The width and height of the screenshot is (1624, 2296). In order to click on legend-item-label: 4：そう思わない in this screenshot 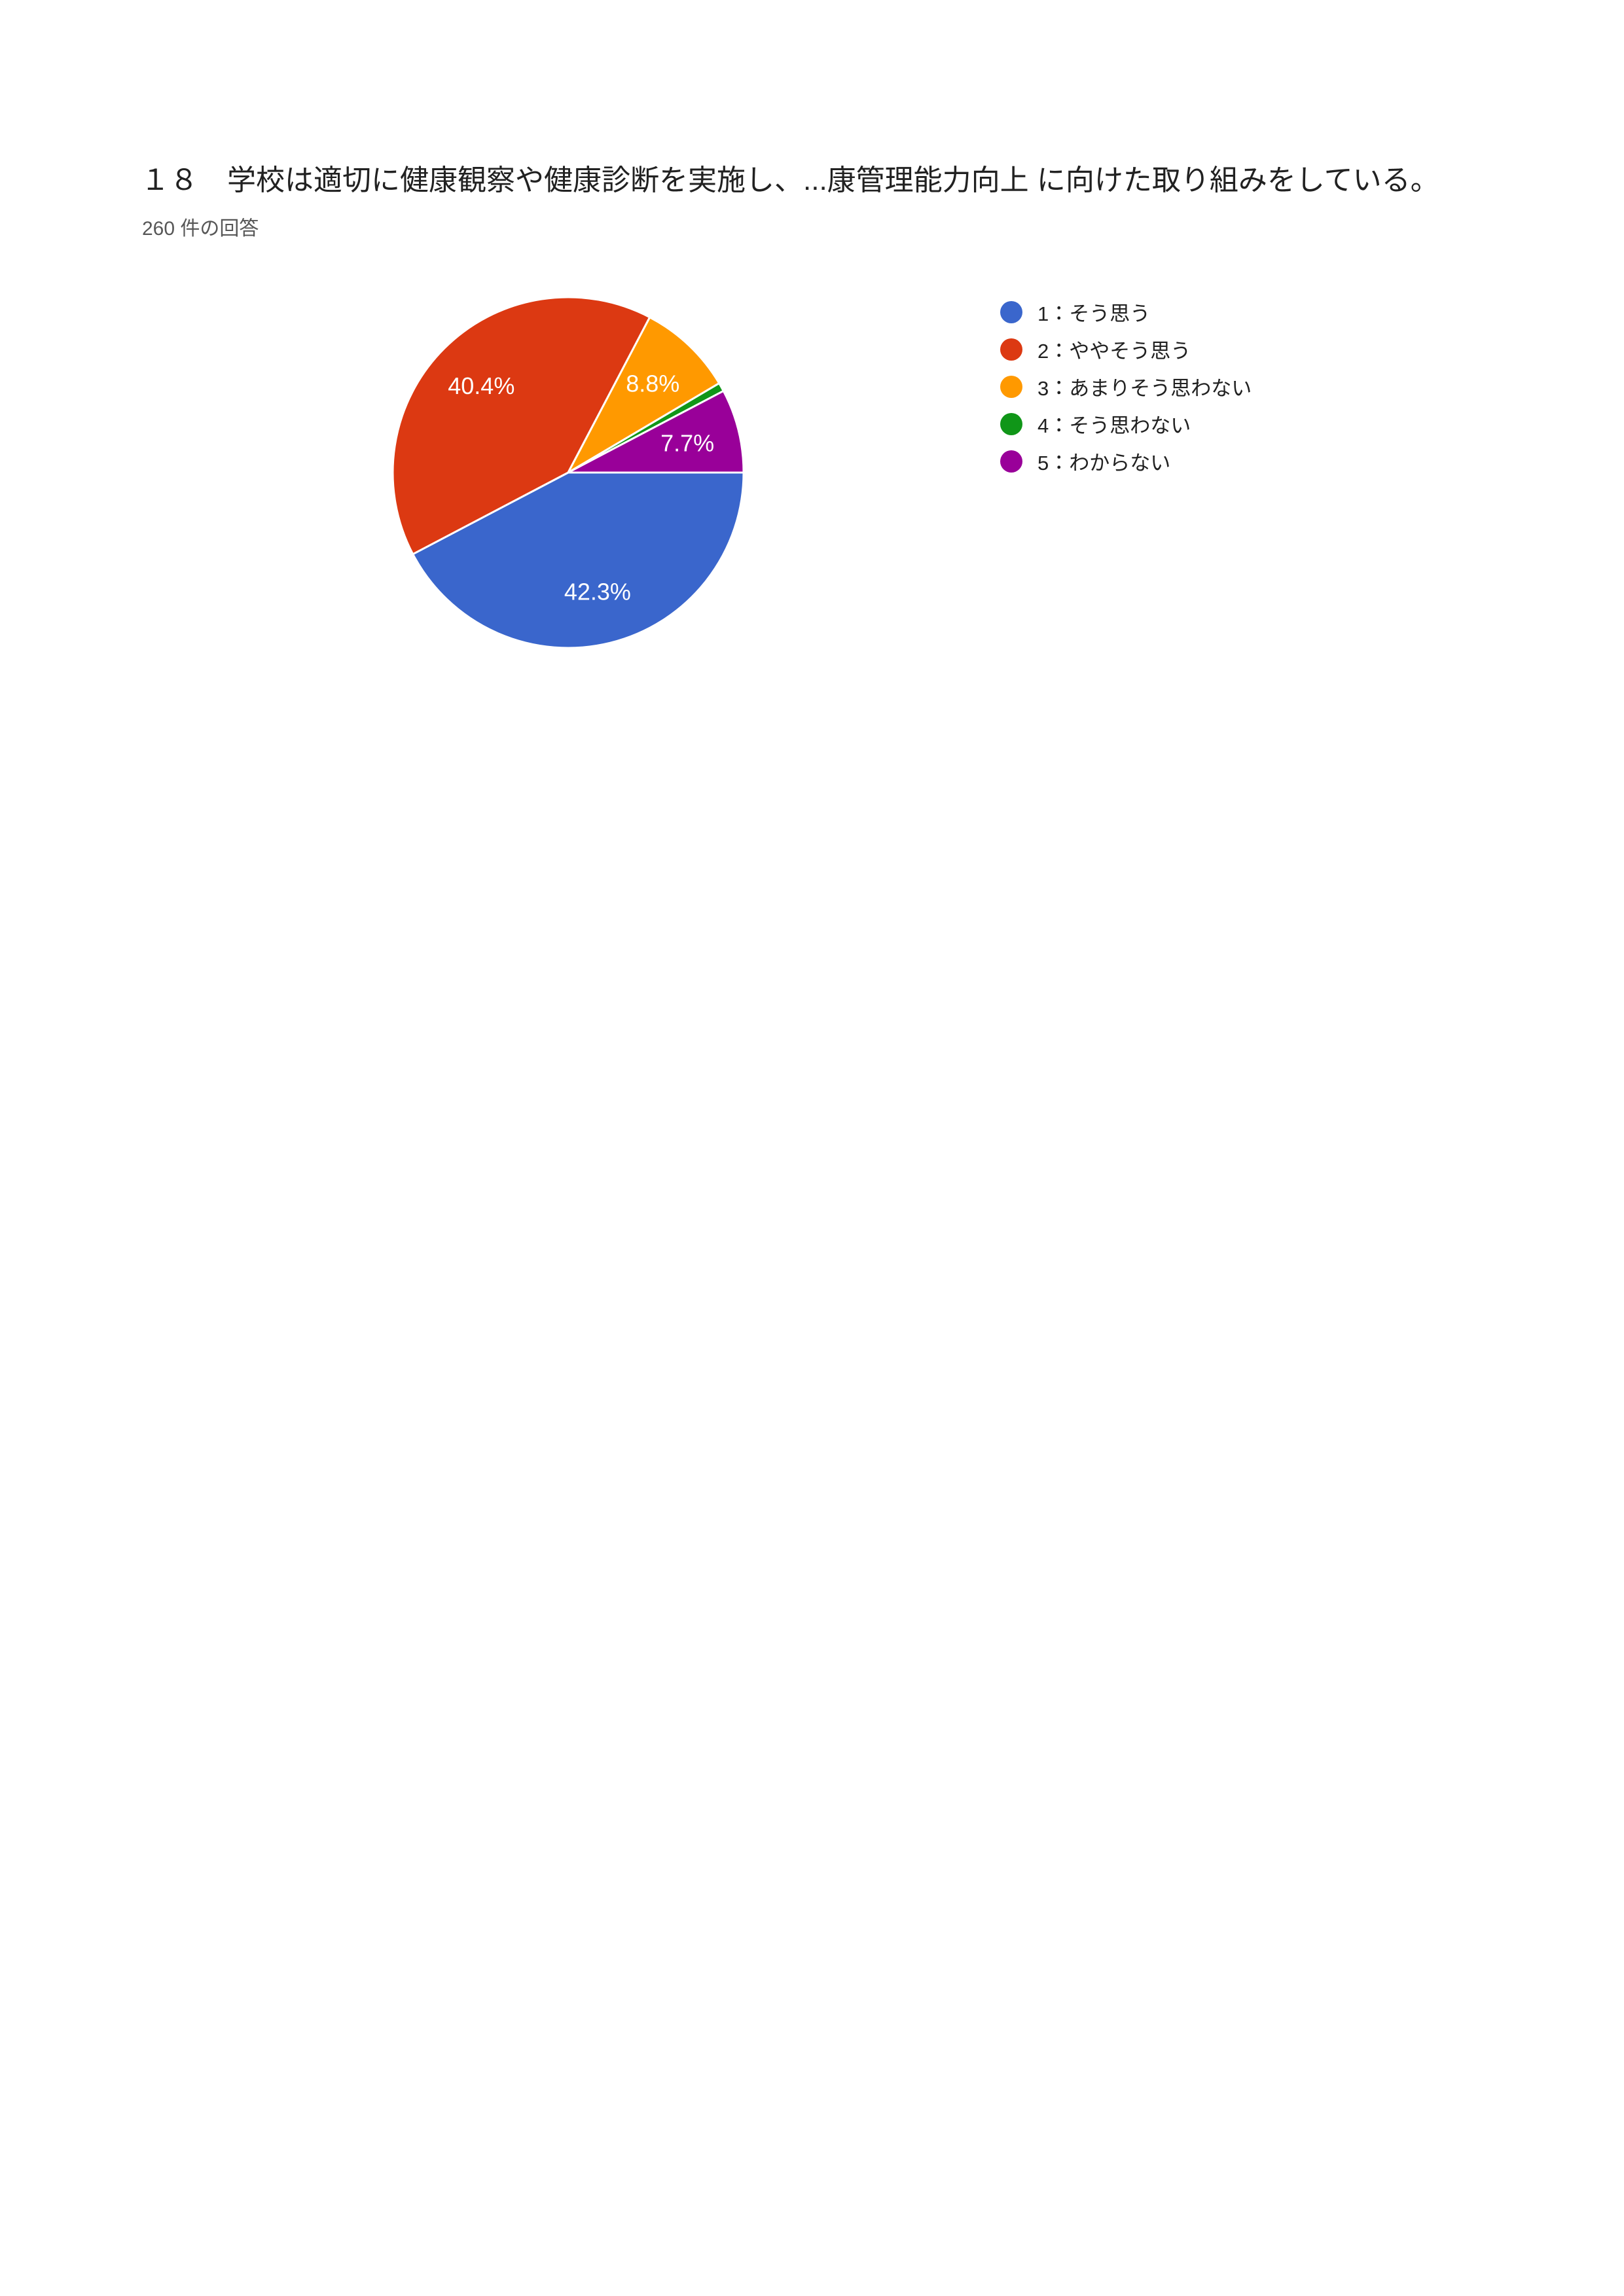, I will do `click(1114, 426)`.